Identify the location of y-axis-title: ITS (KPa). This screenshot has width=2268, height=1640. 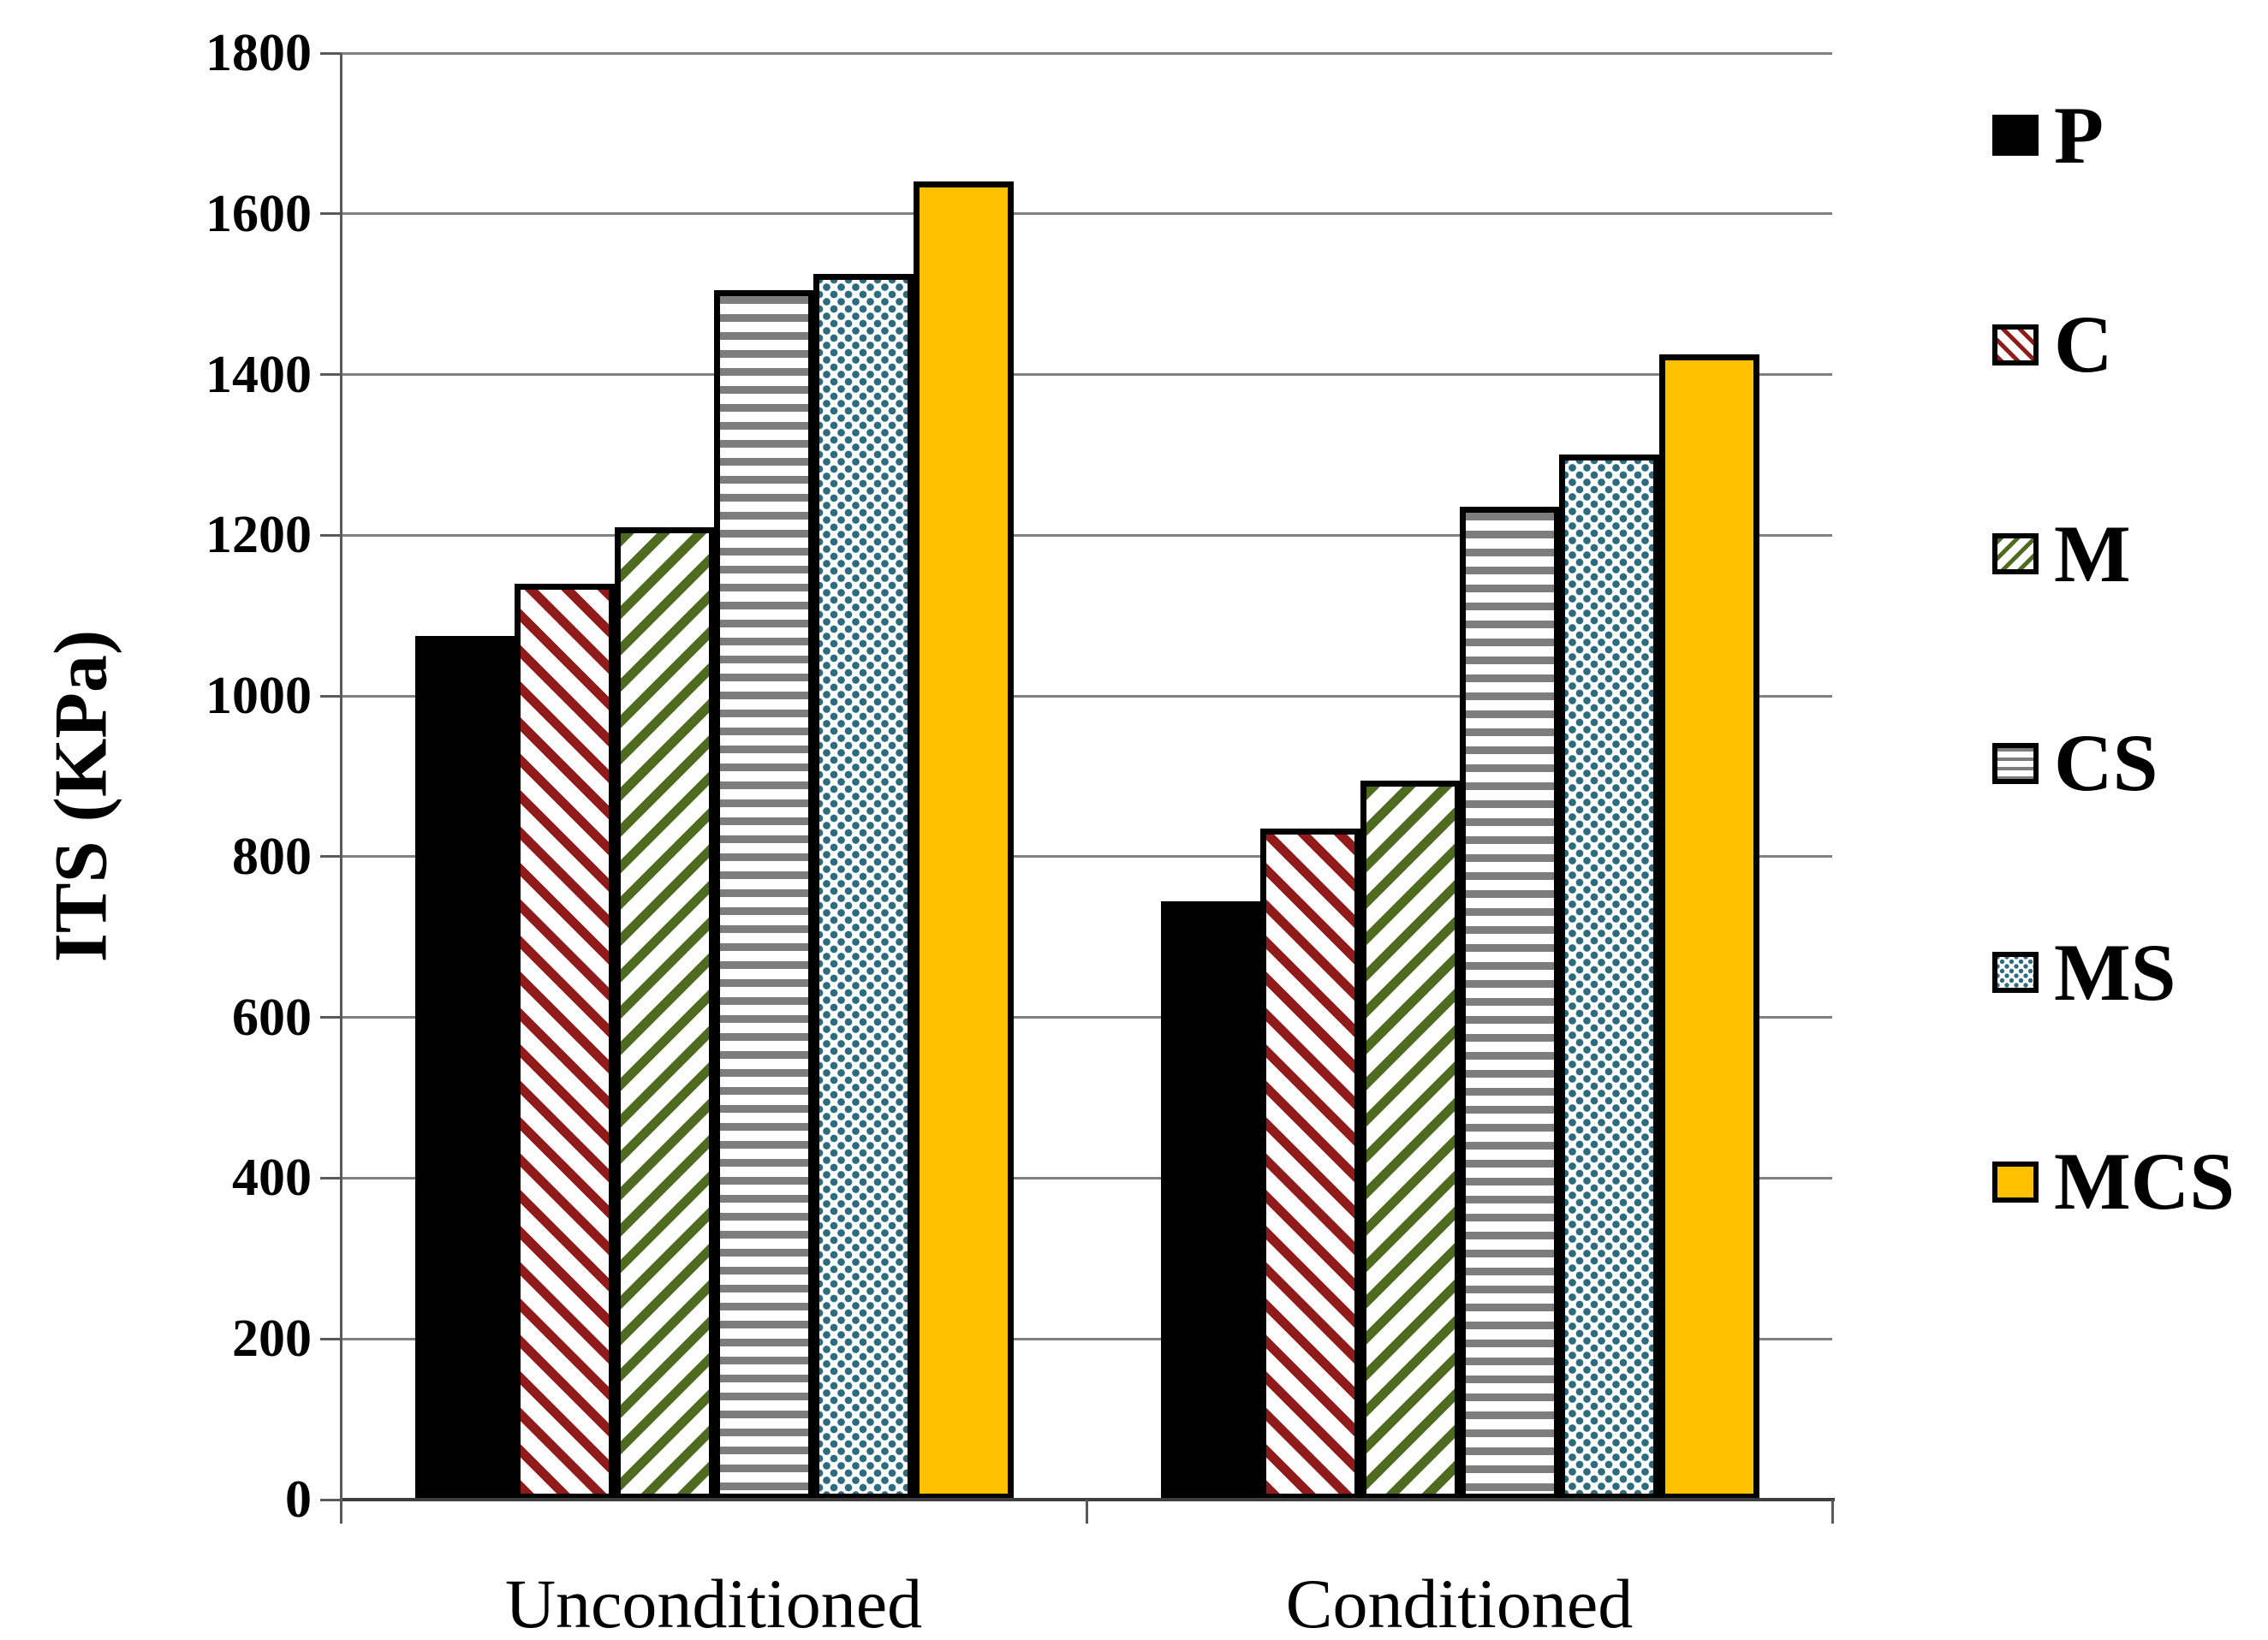
(81, 796).